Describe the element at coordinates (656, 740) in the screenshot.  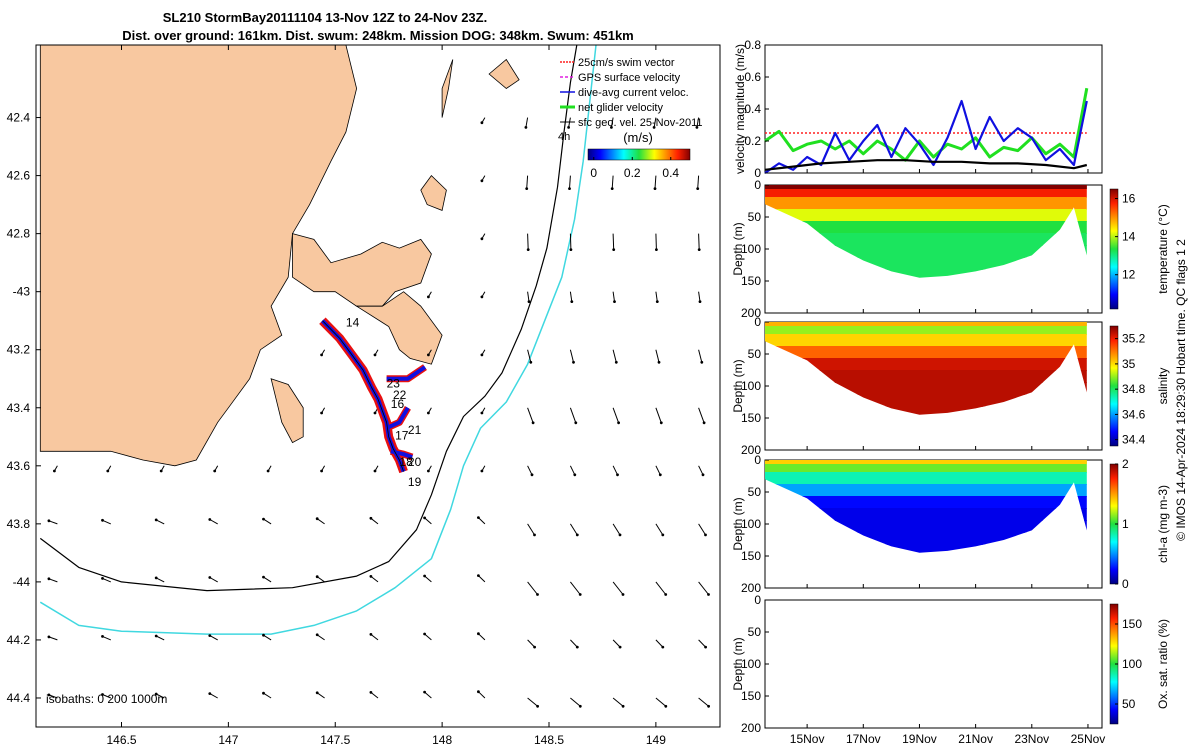
I see `map-x-tick-label: 149` at that location.